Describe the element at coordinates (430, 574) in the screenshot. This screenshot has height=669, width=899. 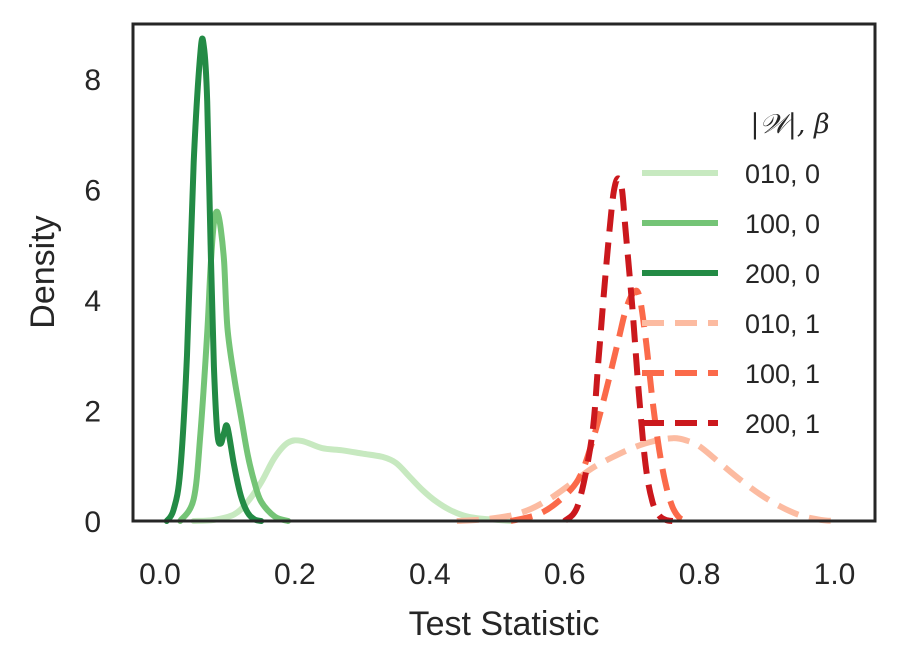
I see `x-tick-label: 0.4` at that location.